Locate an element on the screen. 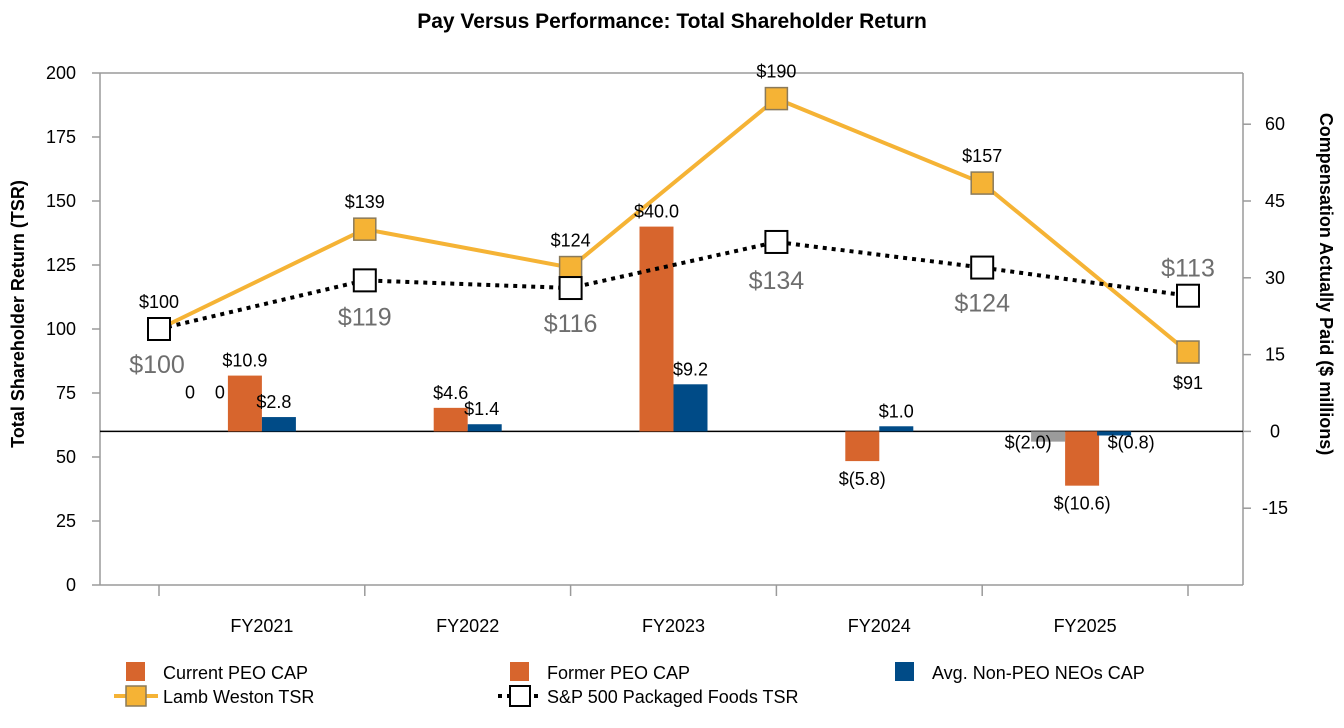 This screenshot has height=728, width=1344. sp500-tsr-label: $116 is located at coordinates (571, 324).